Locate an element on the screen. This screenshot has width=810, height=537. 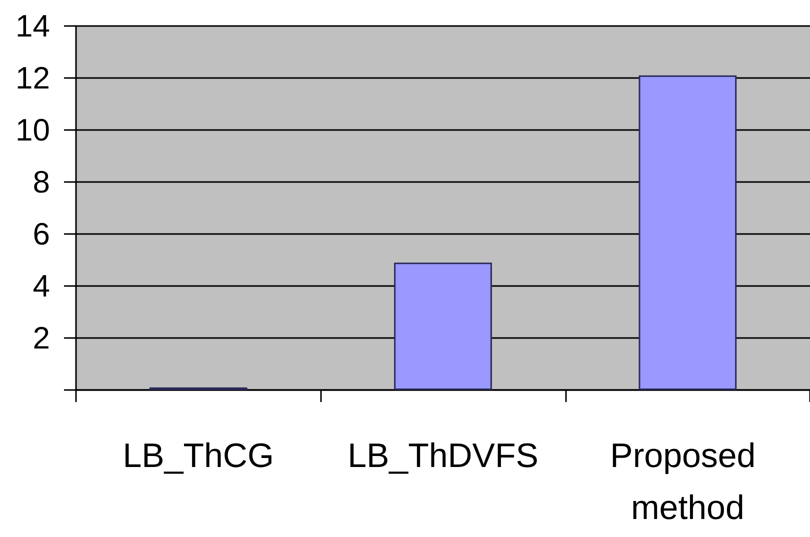
y-tick-label: 14 is located at coordinates (33, 26).